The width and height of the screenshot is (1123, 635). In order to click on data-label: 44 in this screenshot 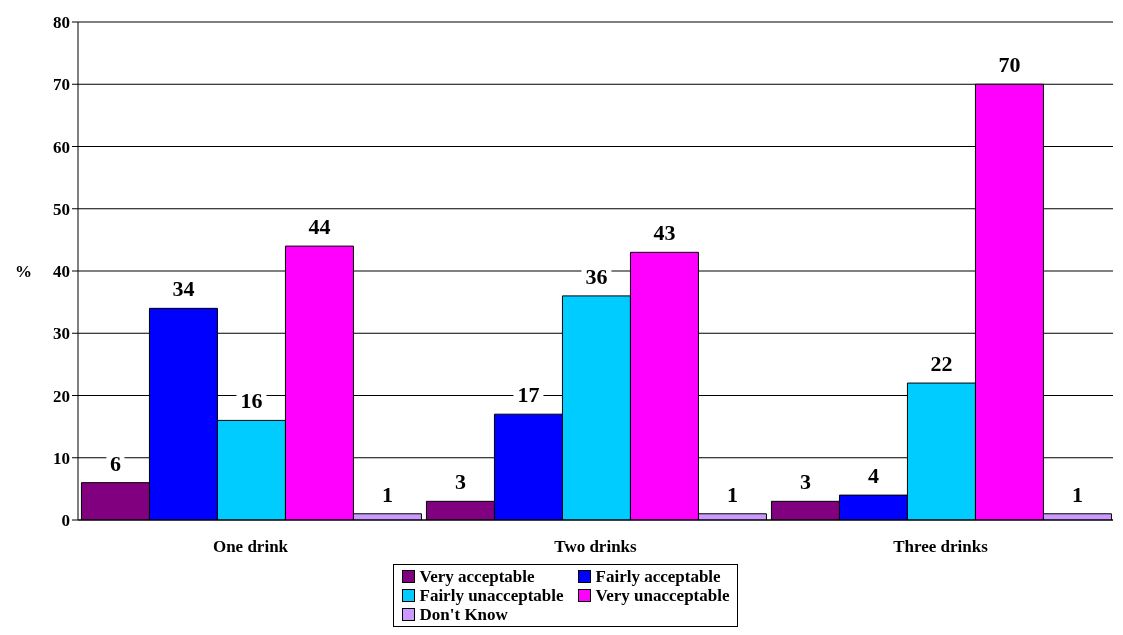, I will do `click(319, 227)`.